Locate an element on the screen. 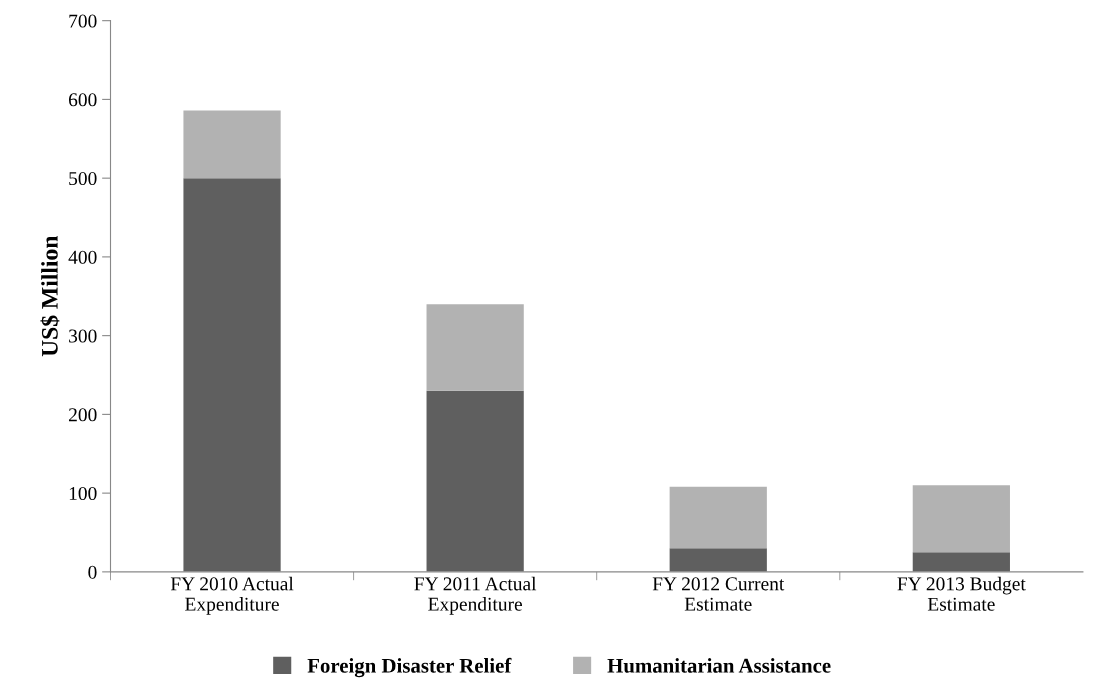 This screenshot has width=1105, height=689. y-tick-label: 200 is located at coordinates (82, 415).